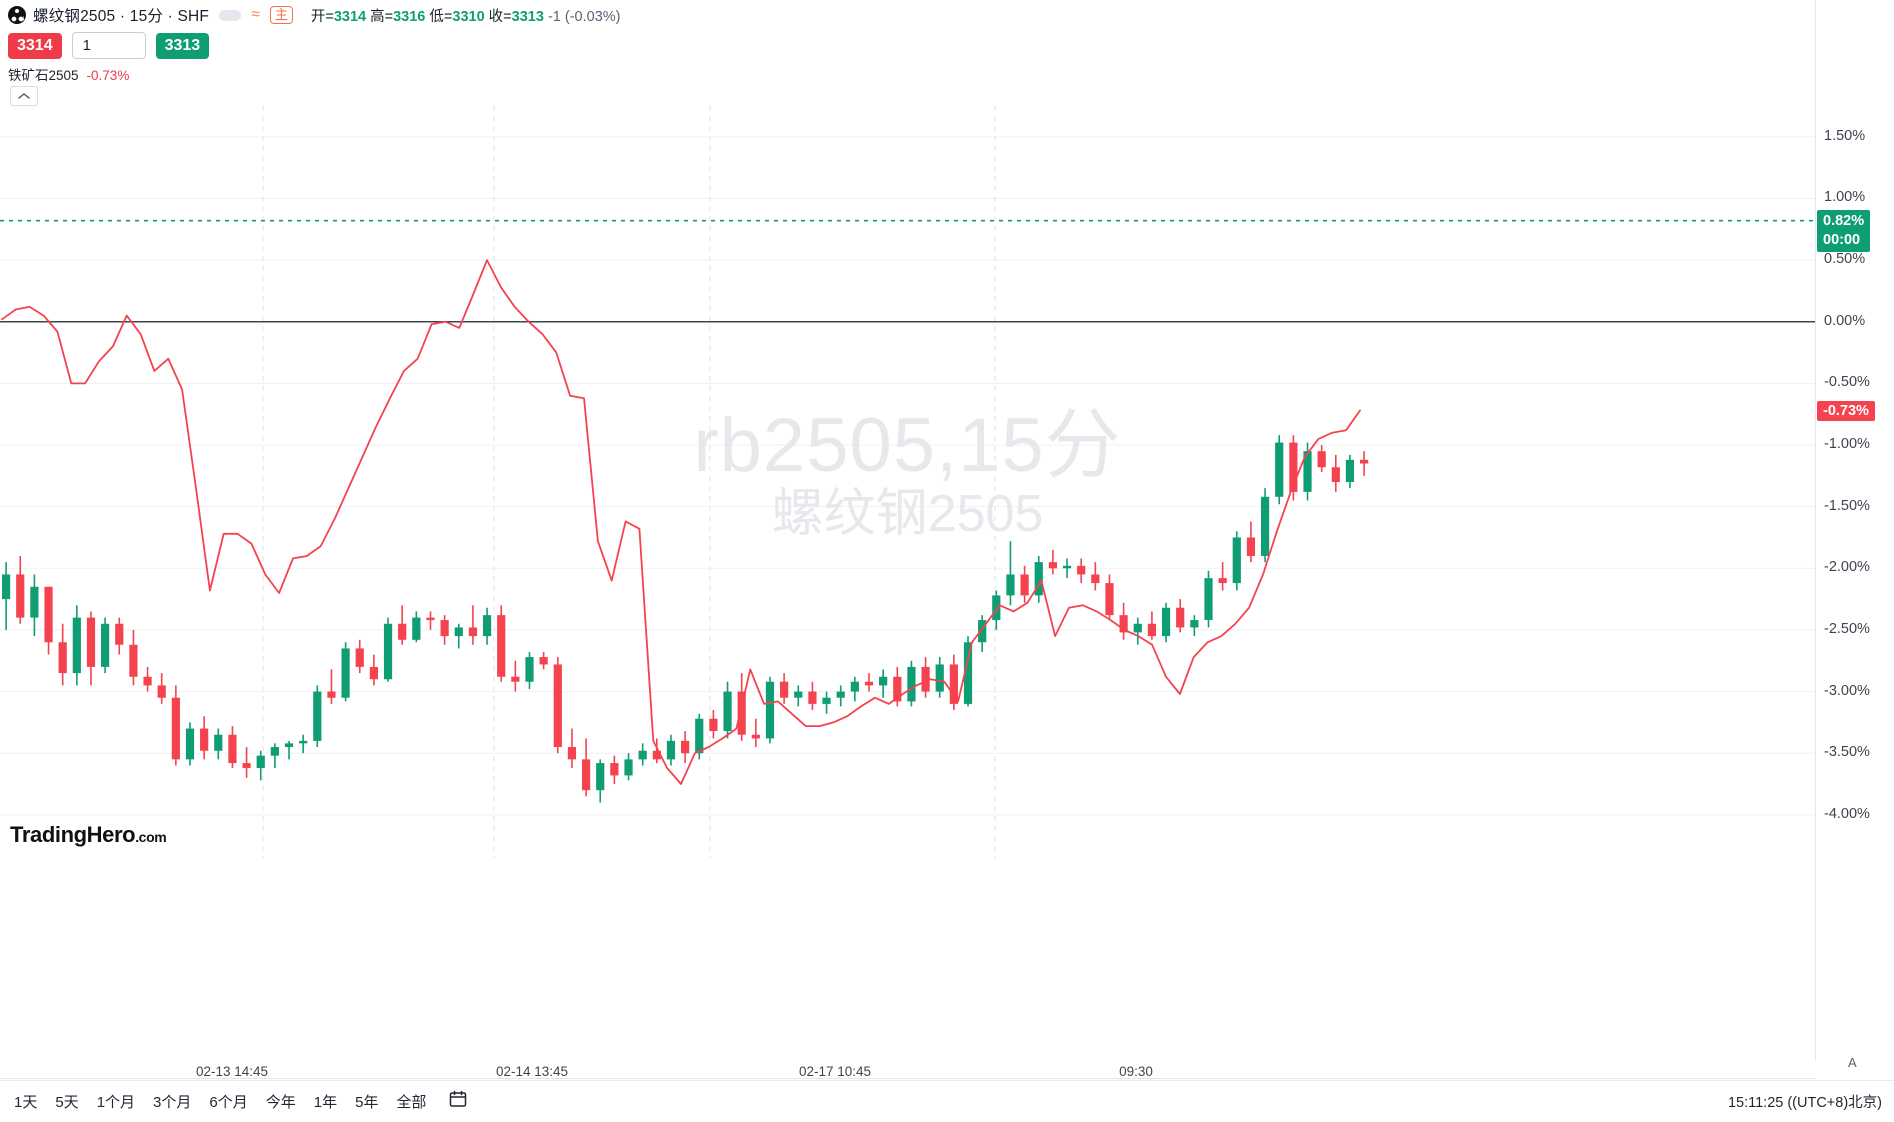  I want to click on brand-name: TradingHero, so click(73, 834).